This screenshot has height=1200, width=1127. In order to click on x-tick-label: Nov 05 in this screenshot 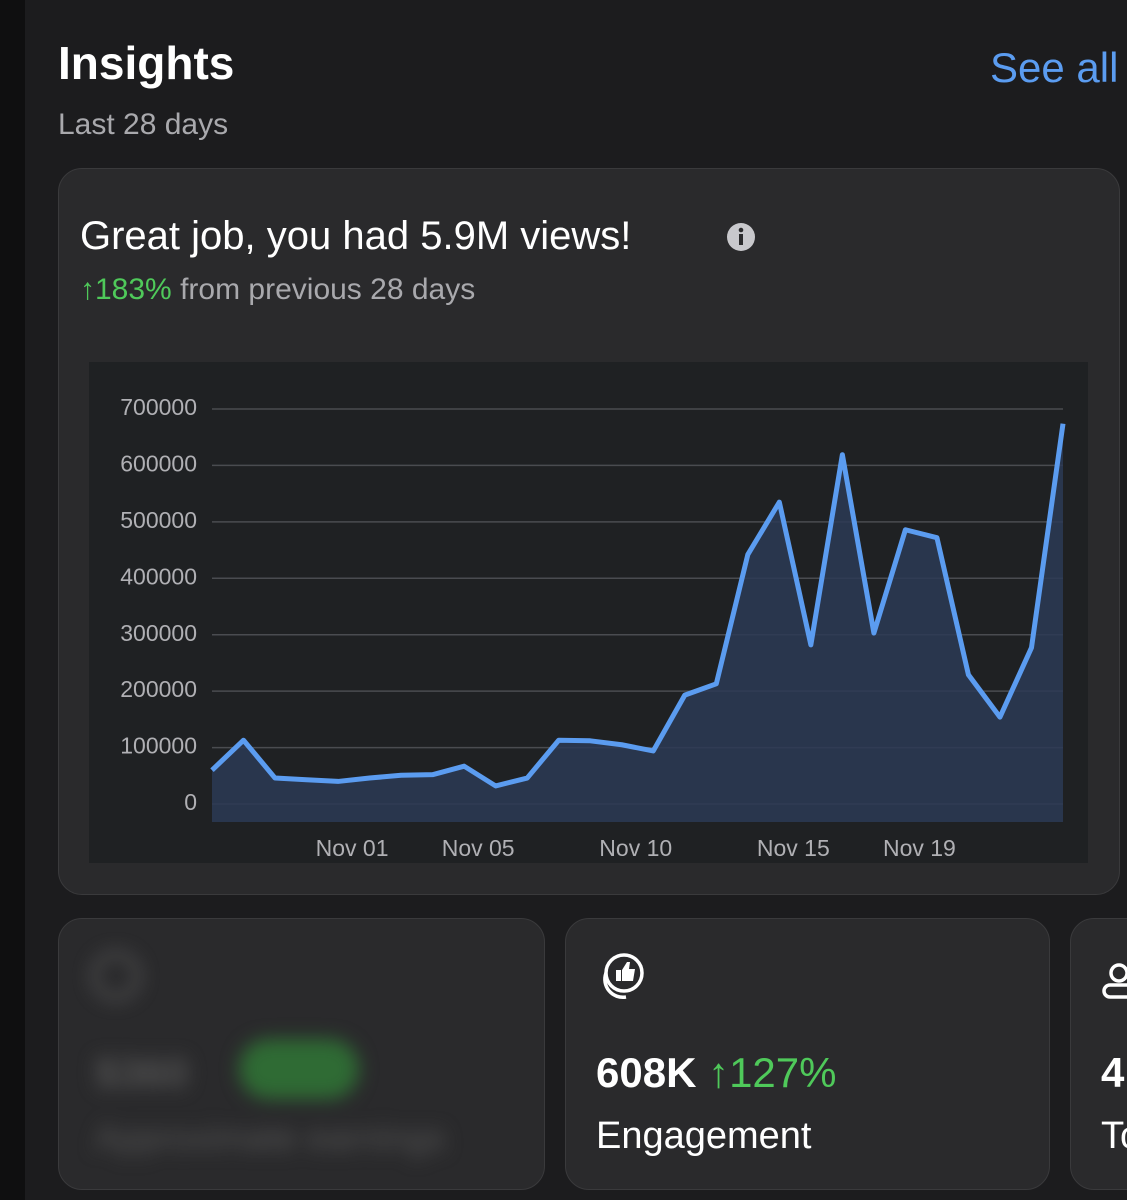, I will do `click(478, 848)`.